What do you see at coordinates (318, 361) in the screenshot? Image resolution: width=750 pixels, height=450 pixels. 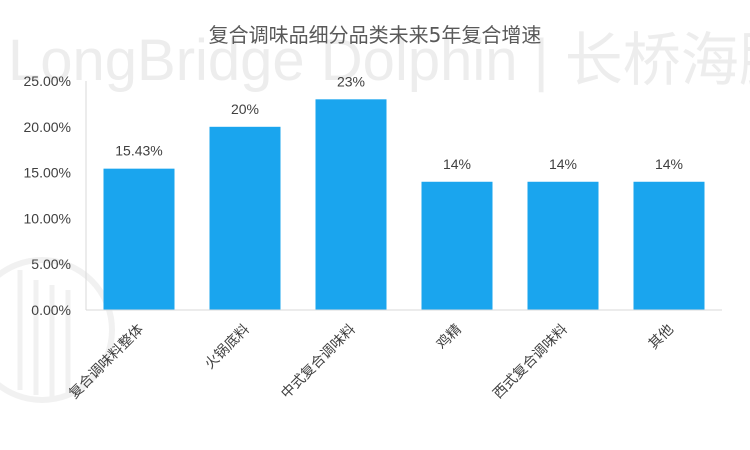 I see `x-tick-label: 中式复合调味料` at bounding box center [318, 361].